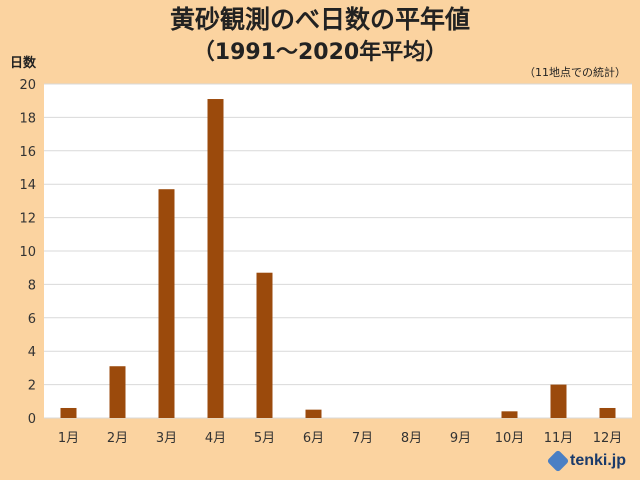 Image resolution: width=640 pixels, height=480 pixels. Describe the element at coordinates (27, 219) in the screenshot. I see `y-tick-label: 12` at that location.